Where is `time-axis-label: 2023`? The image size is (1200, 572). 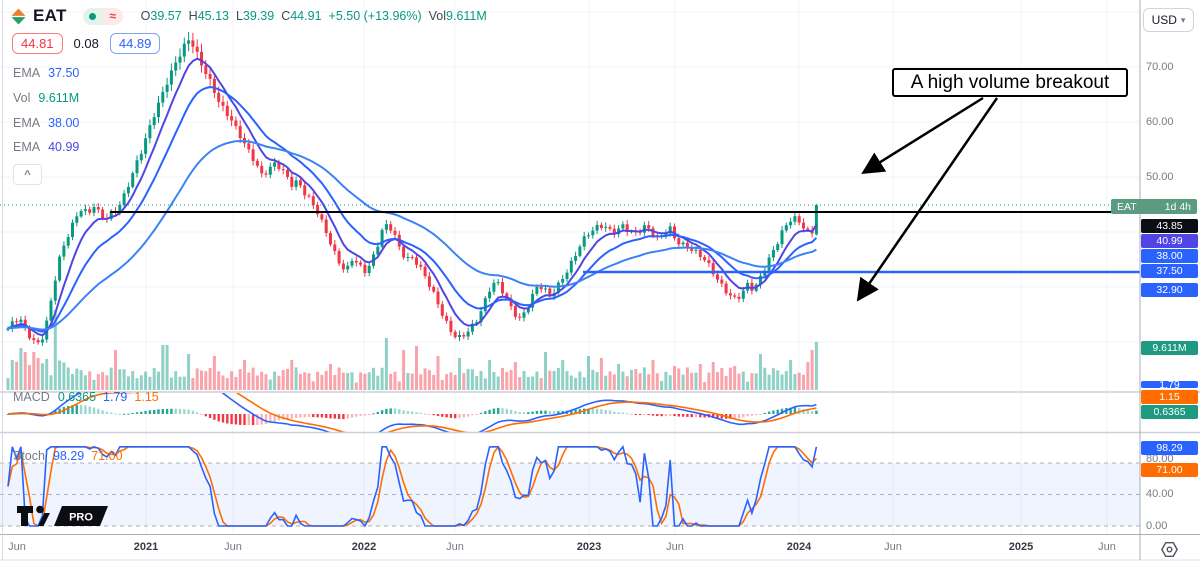
time-axis-label: 2023 is located at coordinates (589, 547).